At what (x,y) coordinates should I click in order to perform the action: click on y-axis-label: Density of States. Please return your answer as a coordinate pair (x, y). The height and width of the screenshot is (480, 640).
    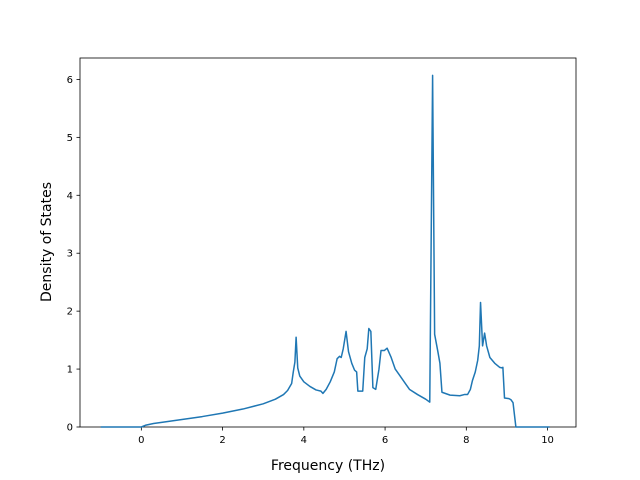
    Looking at the image, I should click on (47, 242).